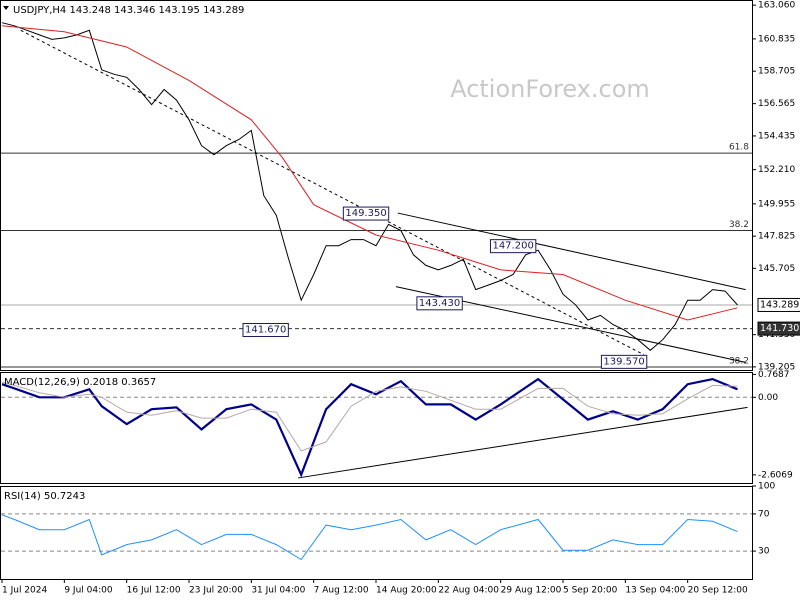 Image resolution: width=800 pixels, height=600 pixels. What do you see at coordinates (341, 591) in the screenshot?
I see `x-tick-label: 7 Aug 12:00` at bounding box center [341, 591].